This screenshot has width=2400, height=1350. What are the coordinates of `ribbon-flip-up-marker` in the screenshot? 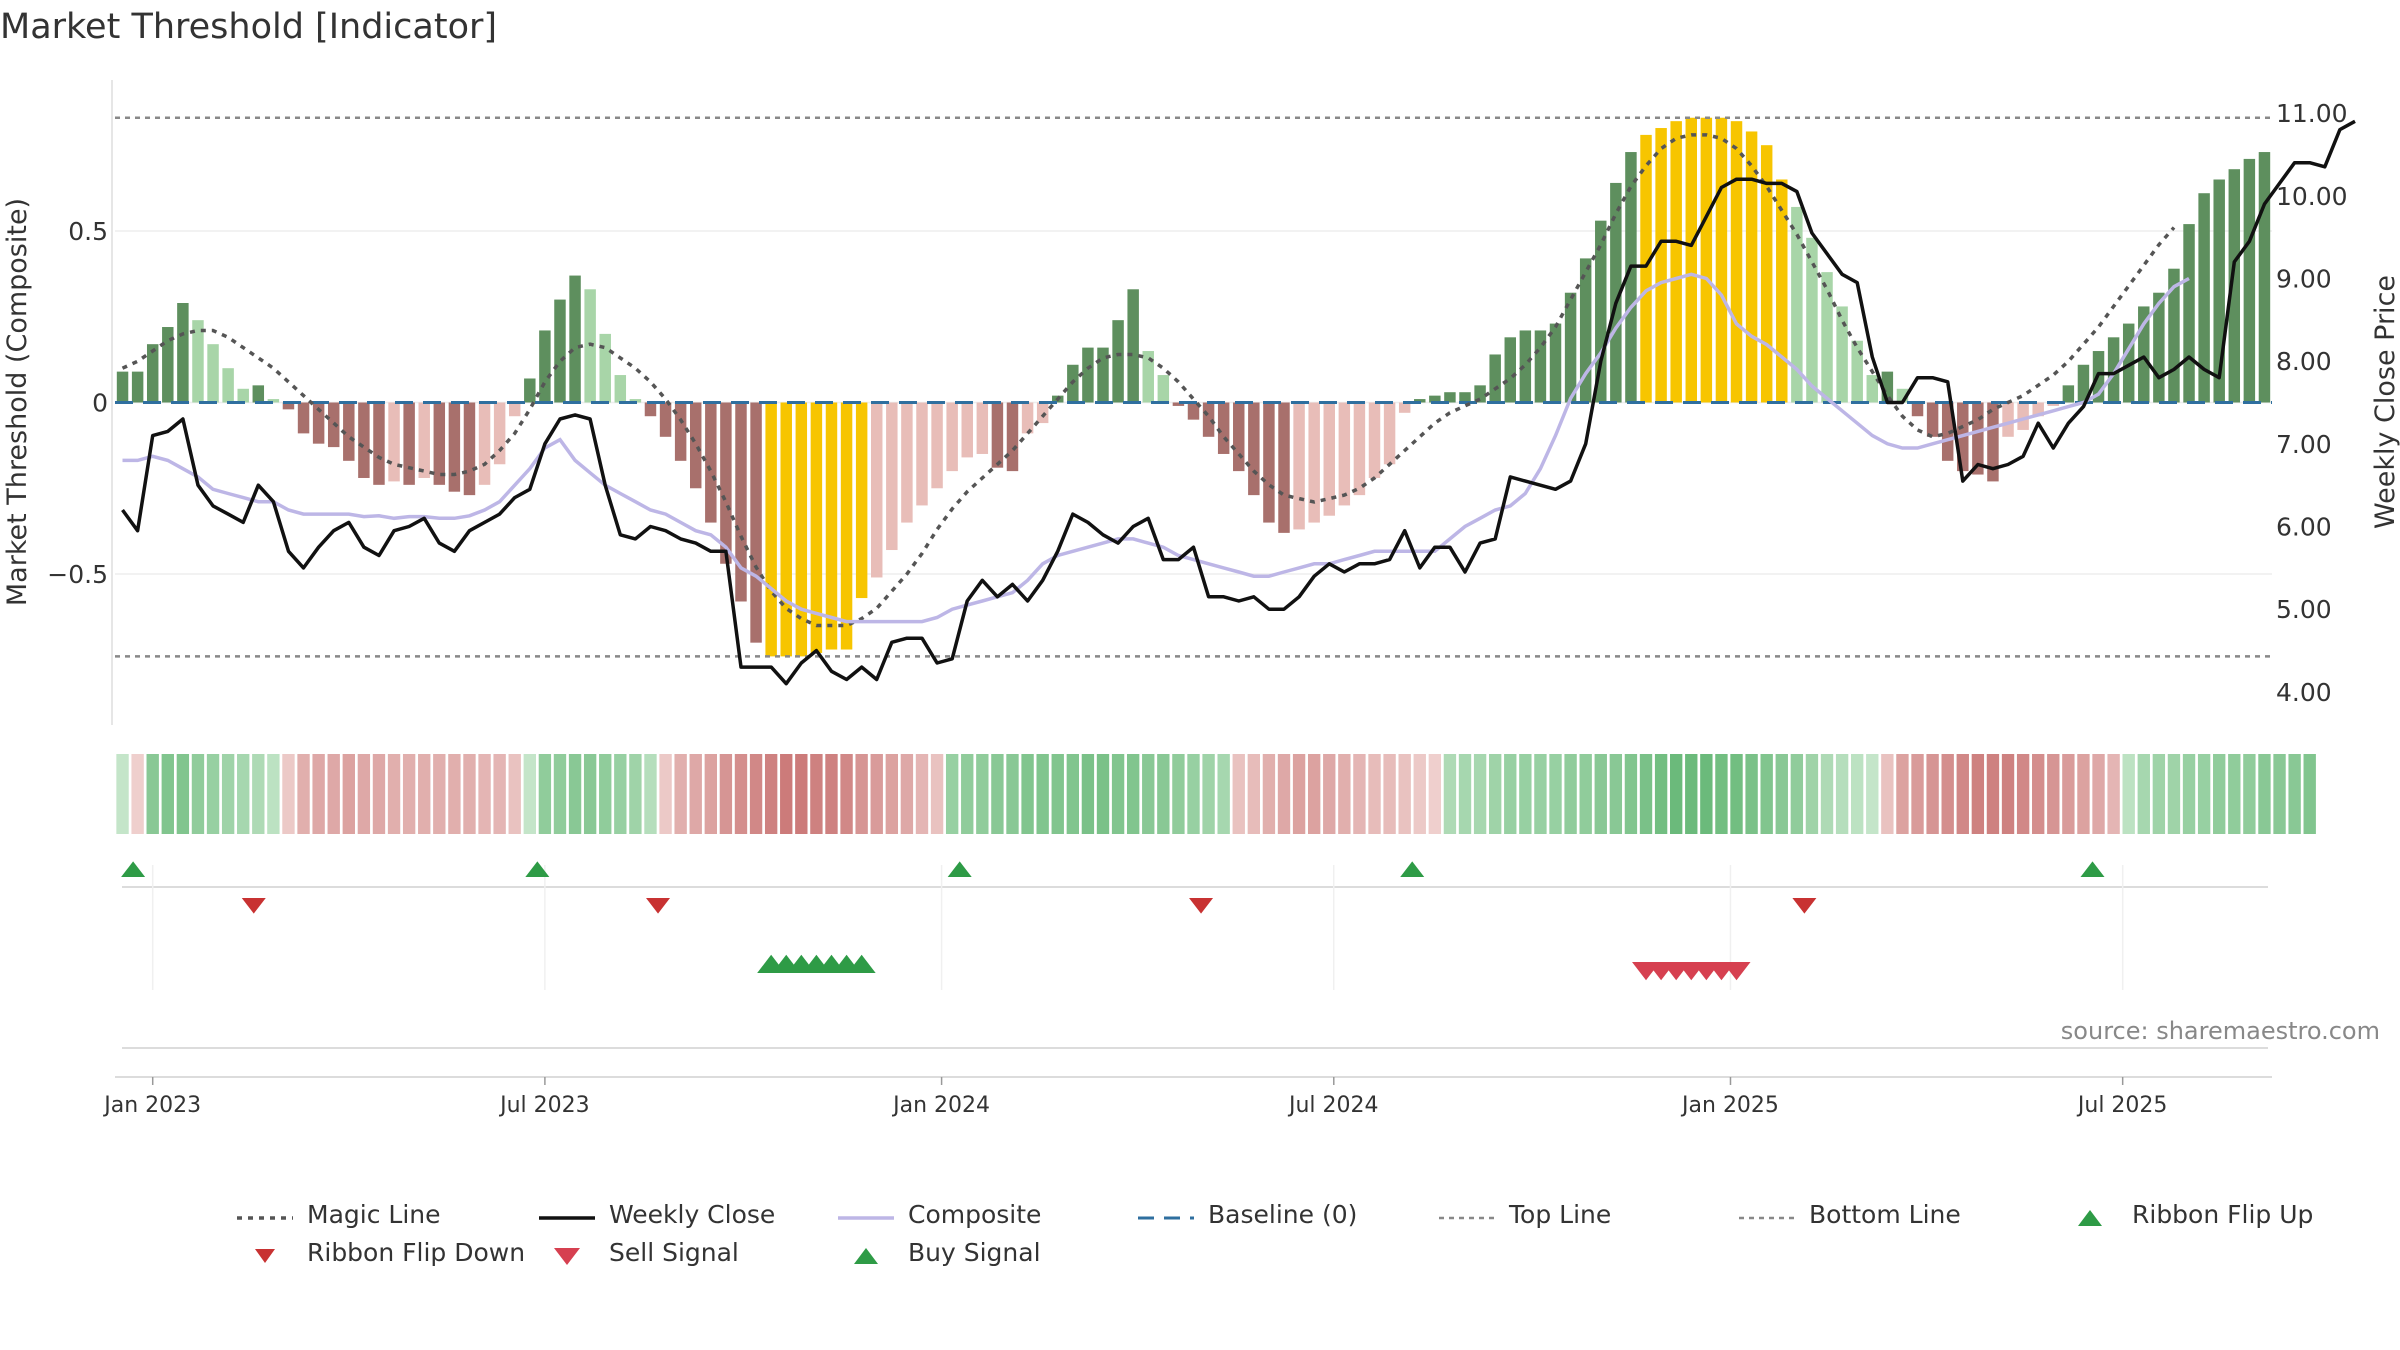 It's located at (959, 869).